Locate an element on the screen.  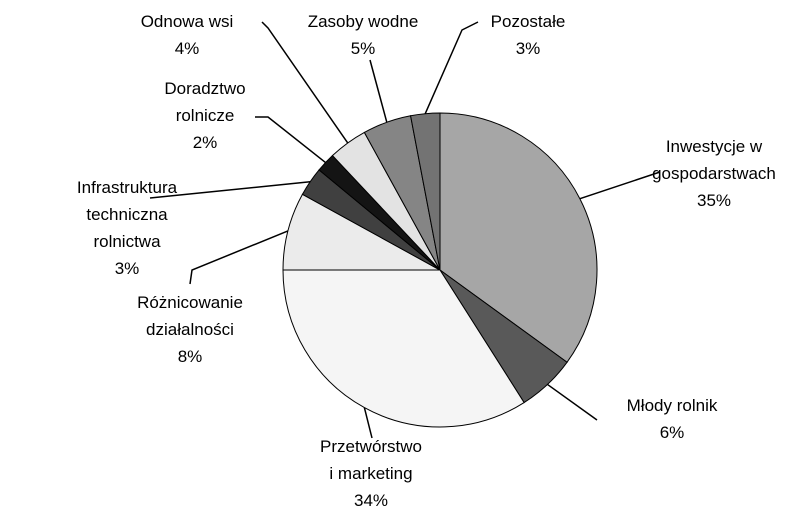
slice-label: Pozostałe 3% is located at coordinates (528, 35).